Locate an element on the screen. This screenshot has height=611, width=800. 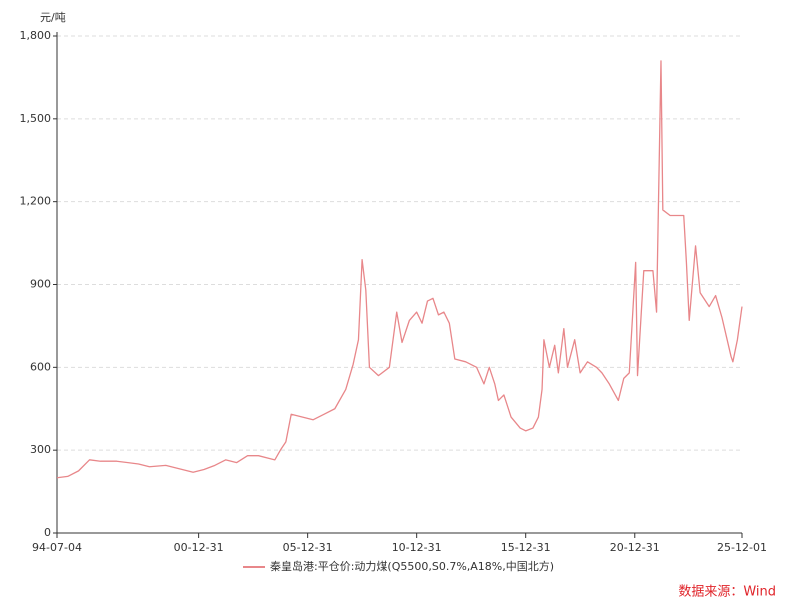
x-tick-label: 20-12-31 is located at coordinates (635, 547).